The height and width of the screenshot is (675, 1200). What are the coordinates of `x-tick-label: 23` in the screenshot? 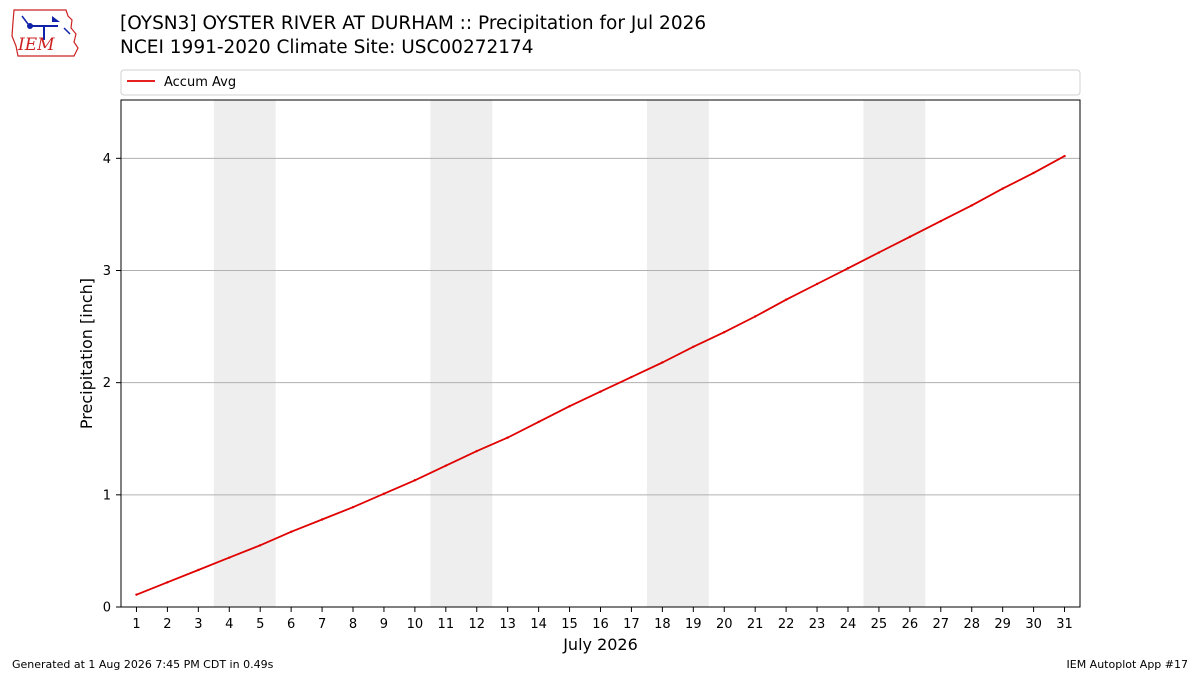 It's located at (817, 624).